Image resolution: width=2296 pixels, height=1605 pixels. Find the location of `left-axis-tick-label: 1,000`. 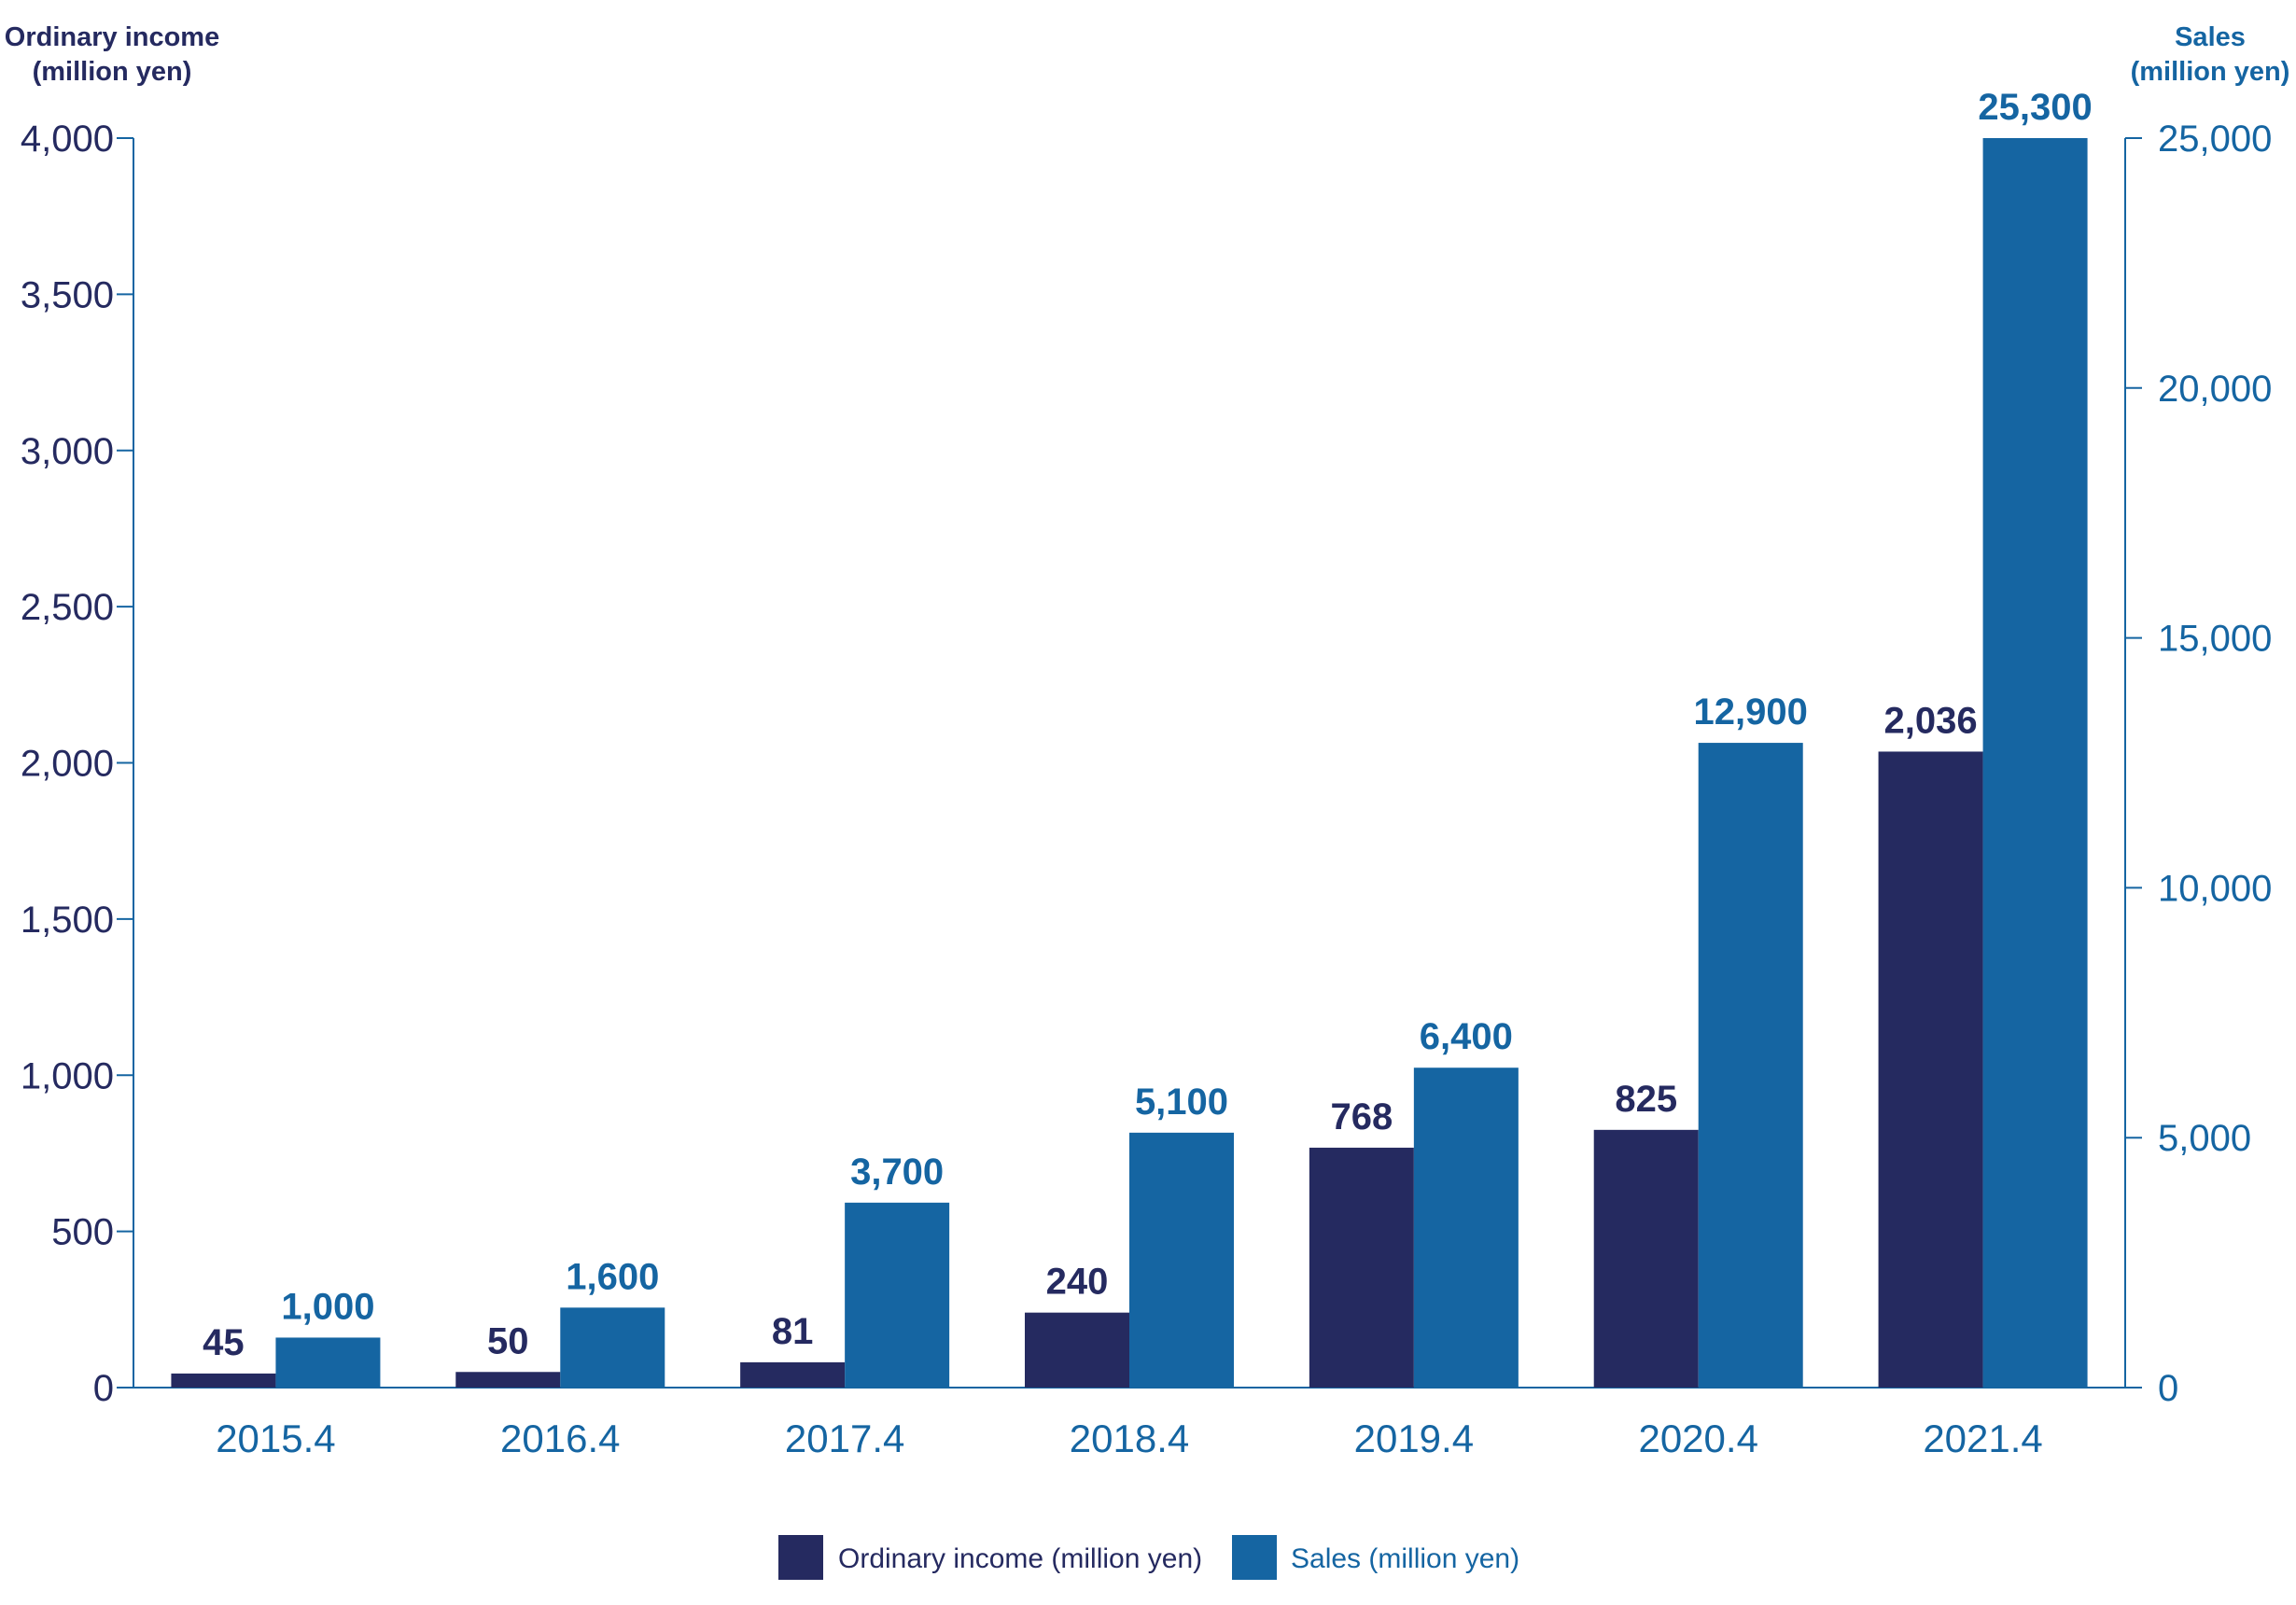

left-axis-tick-label: 1,000 is located at coordinates (67, 1075).